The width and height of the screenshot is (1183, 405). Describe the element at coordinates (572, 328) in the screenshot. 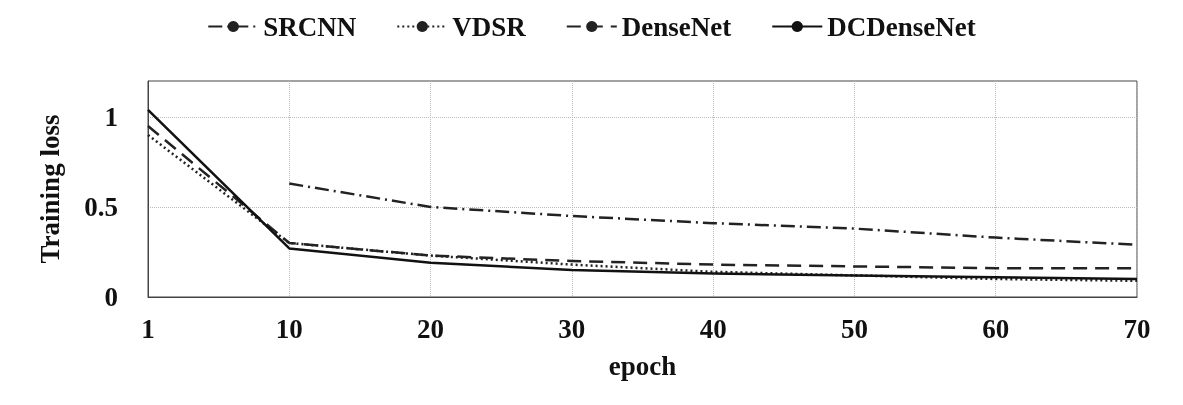

I see `x-tick-label: 30` at that location.